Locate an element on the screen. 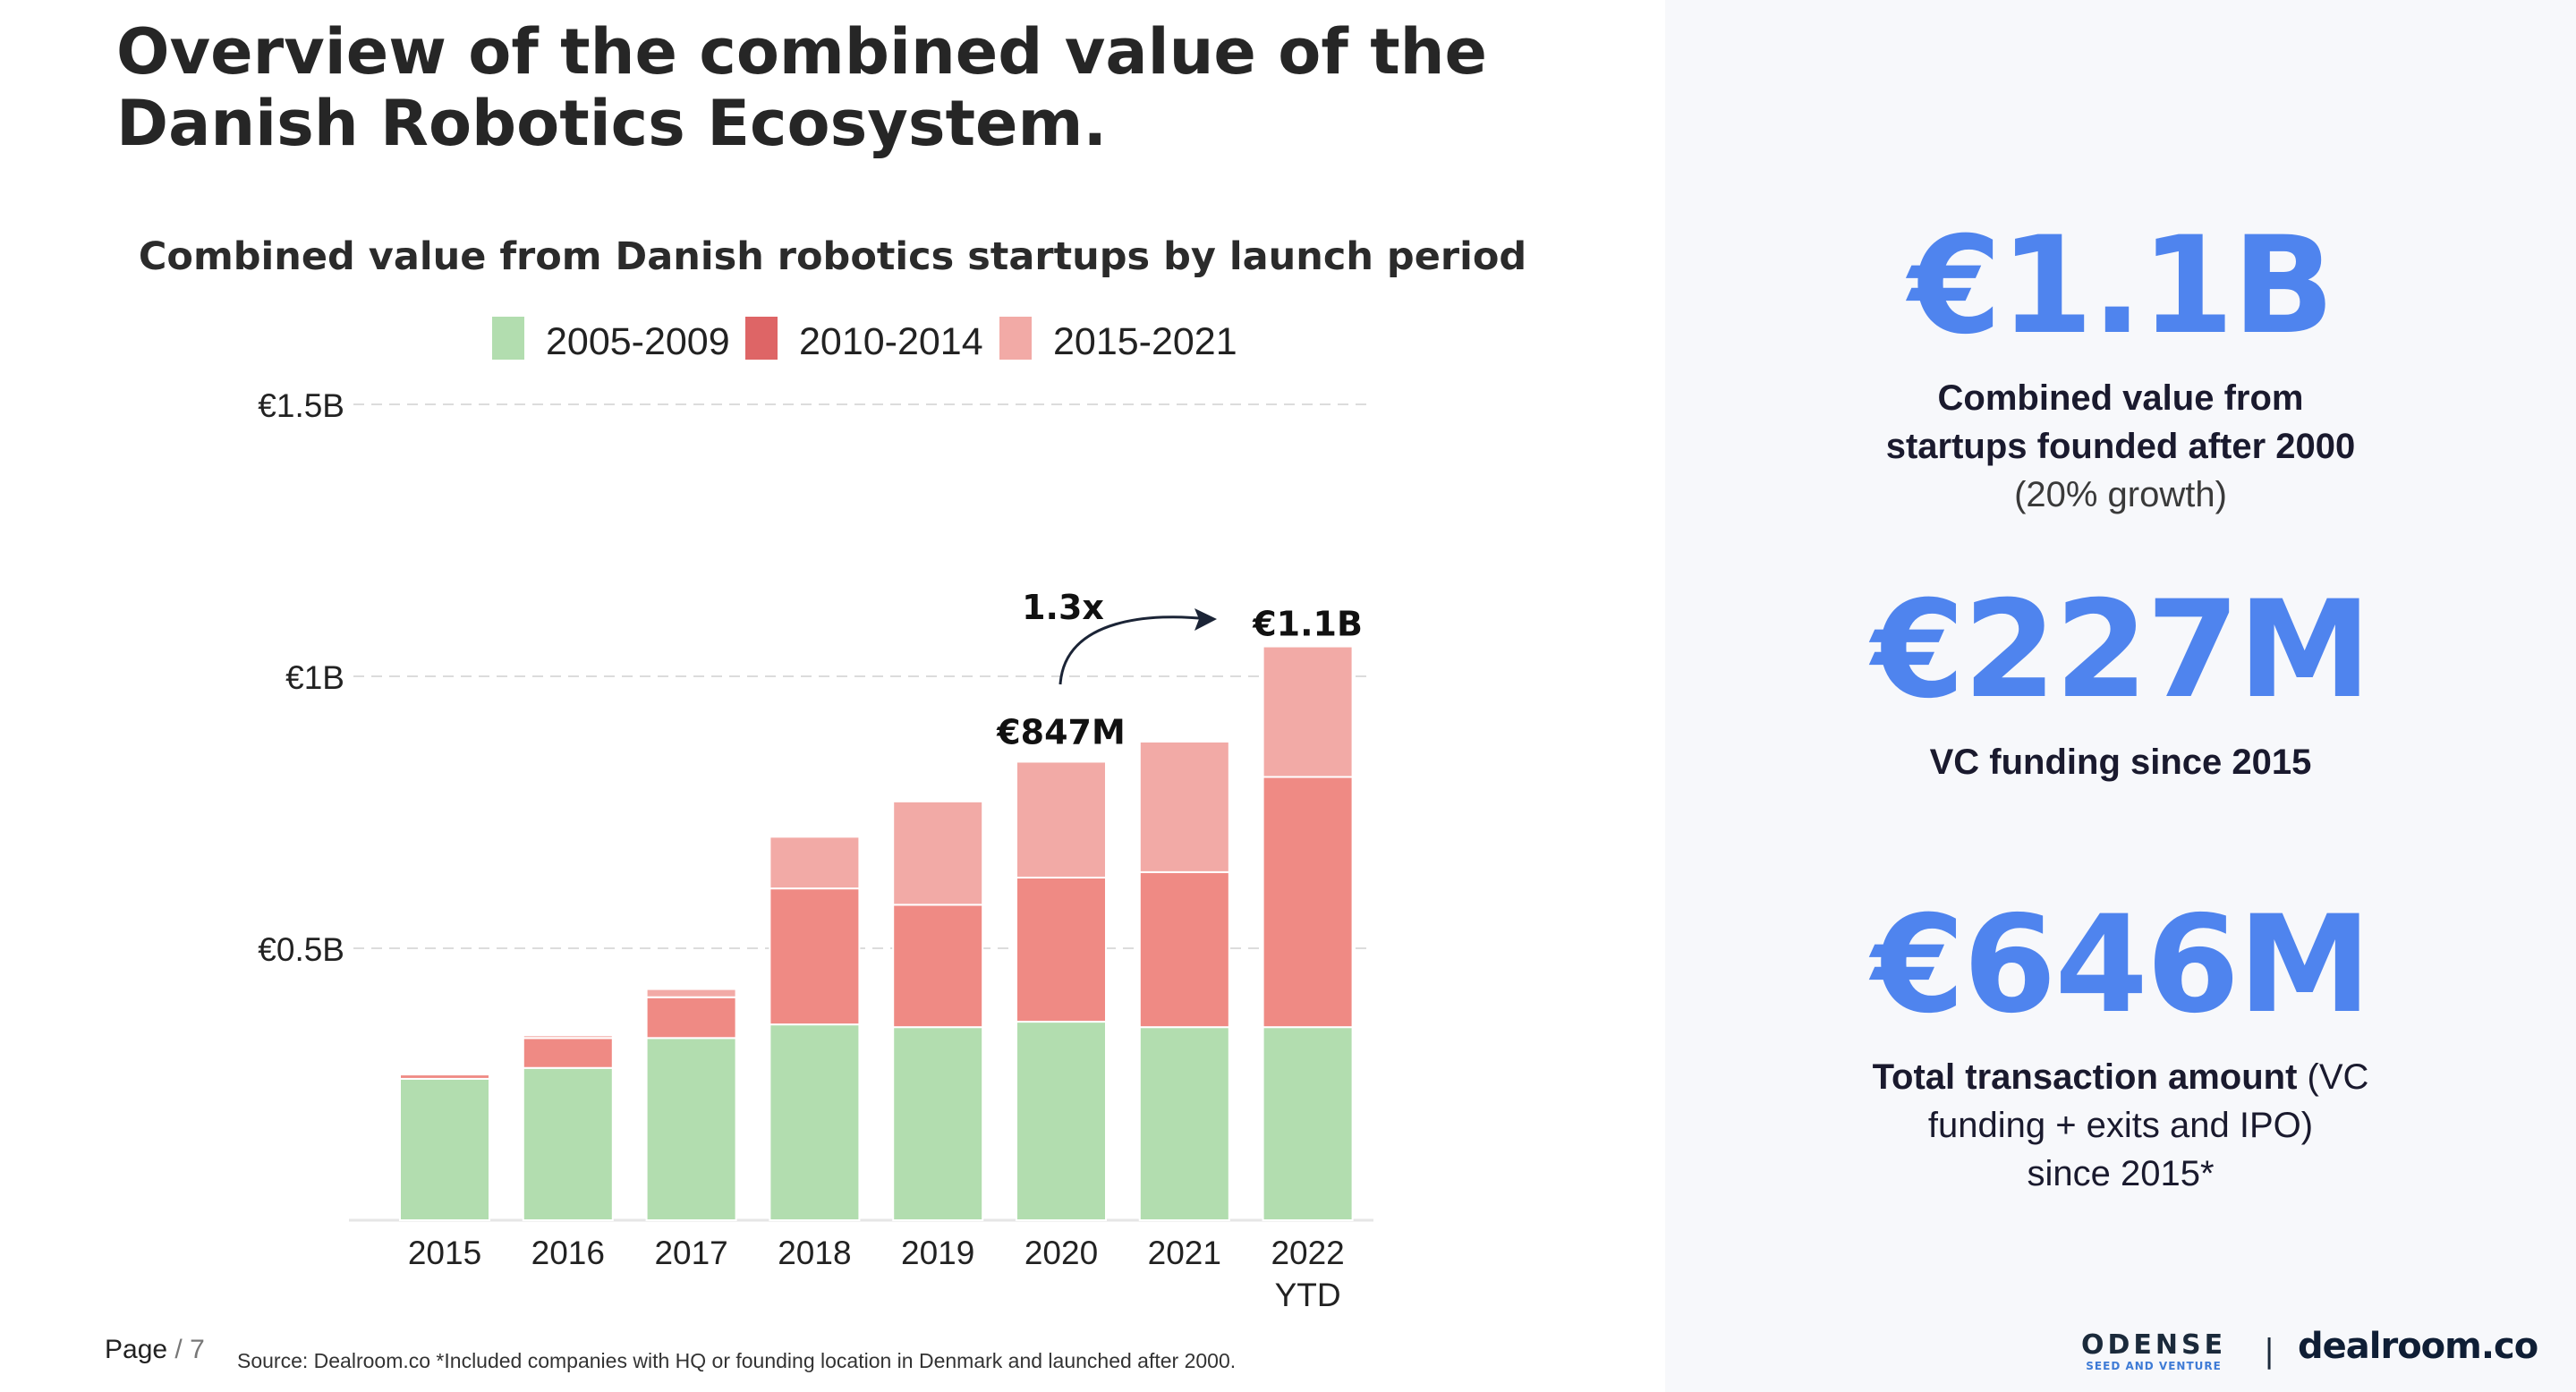  bar-segment-2016-2015-2021 is located at coordinates (568, 1037).